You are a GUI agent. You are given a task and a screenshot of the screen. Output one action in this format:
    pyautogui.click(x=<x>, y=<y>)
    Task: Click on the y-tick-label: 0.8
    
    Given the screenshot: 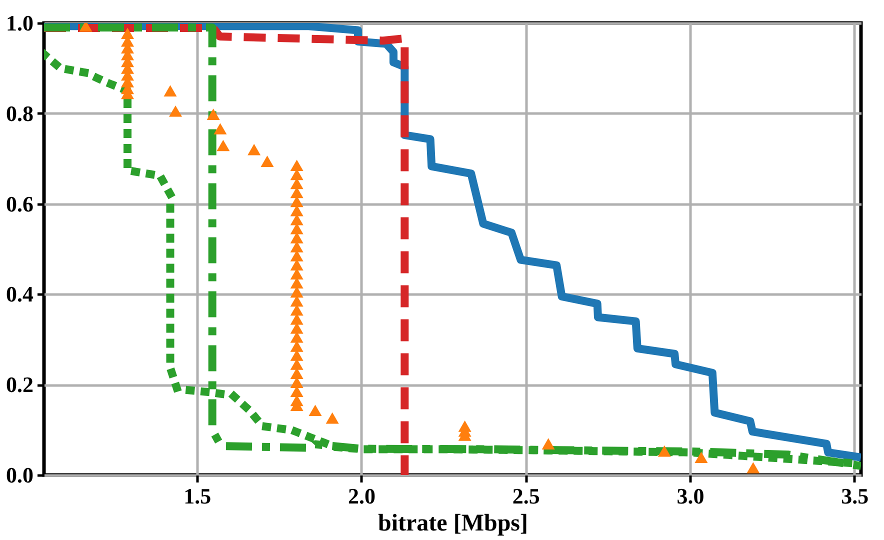 What is the action you would take?
    pyautogui.click(x=20, y=113)
    